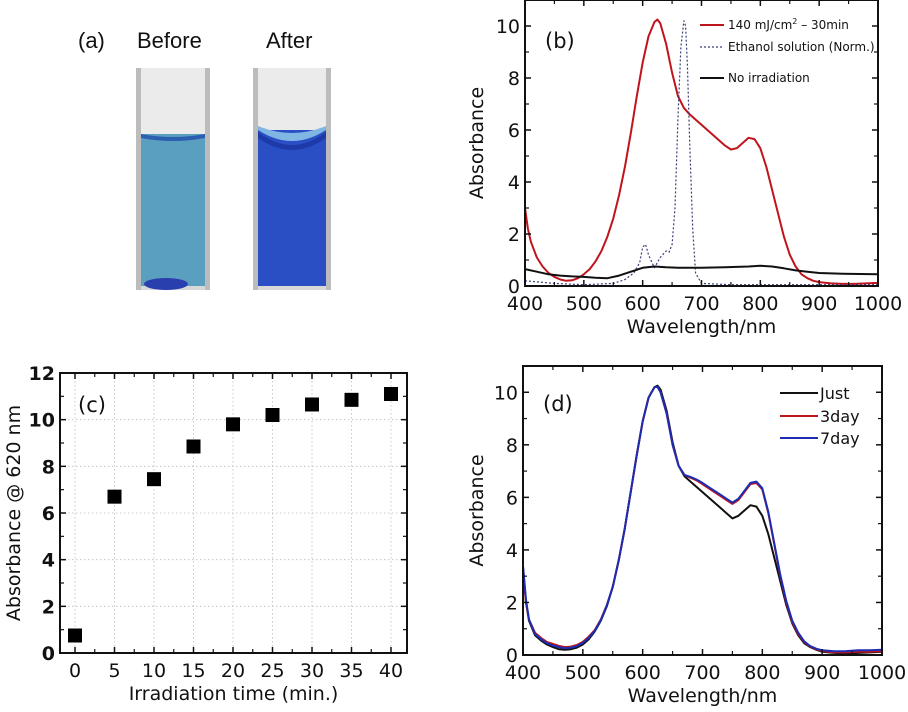 Image resolution: width=908 pixels, height=712 pixels. I want to click on y-axis-title: Absorbance @ 620 nm, so click(14, 513).